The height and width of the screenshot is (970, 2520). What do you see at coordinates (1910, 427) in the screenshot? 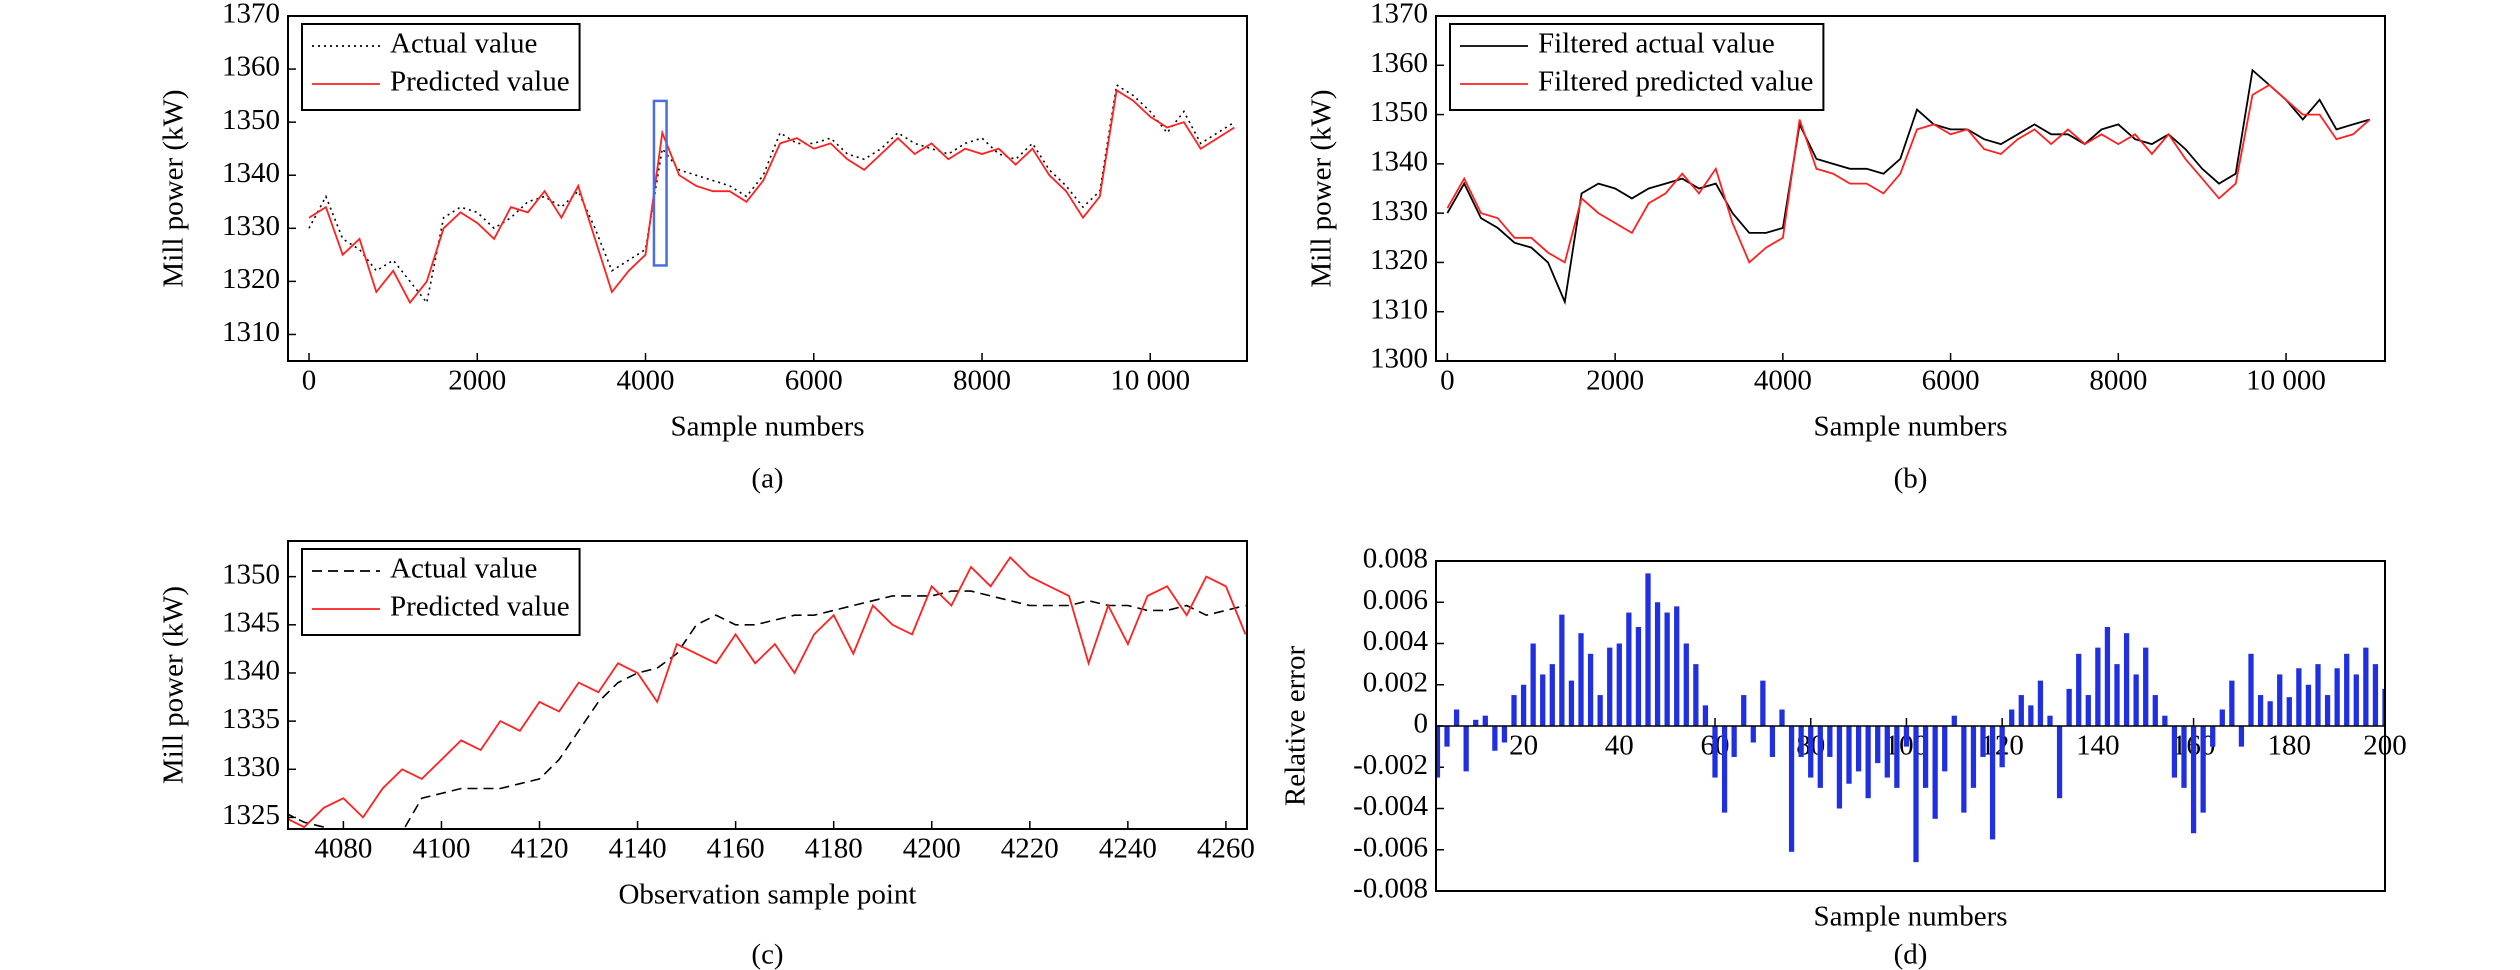
I see `x-axis-label: Sample numbers` at bounding box center [1910, 427].